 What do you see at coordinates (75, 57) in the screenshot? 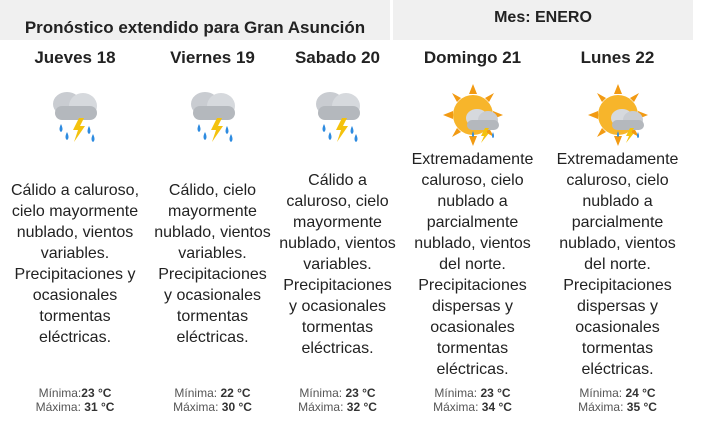
I see `day-name: Jueves 18` at bounding box center [75, 57].